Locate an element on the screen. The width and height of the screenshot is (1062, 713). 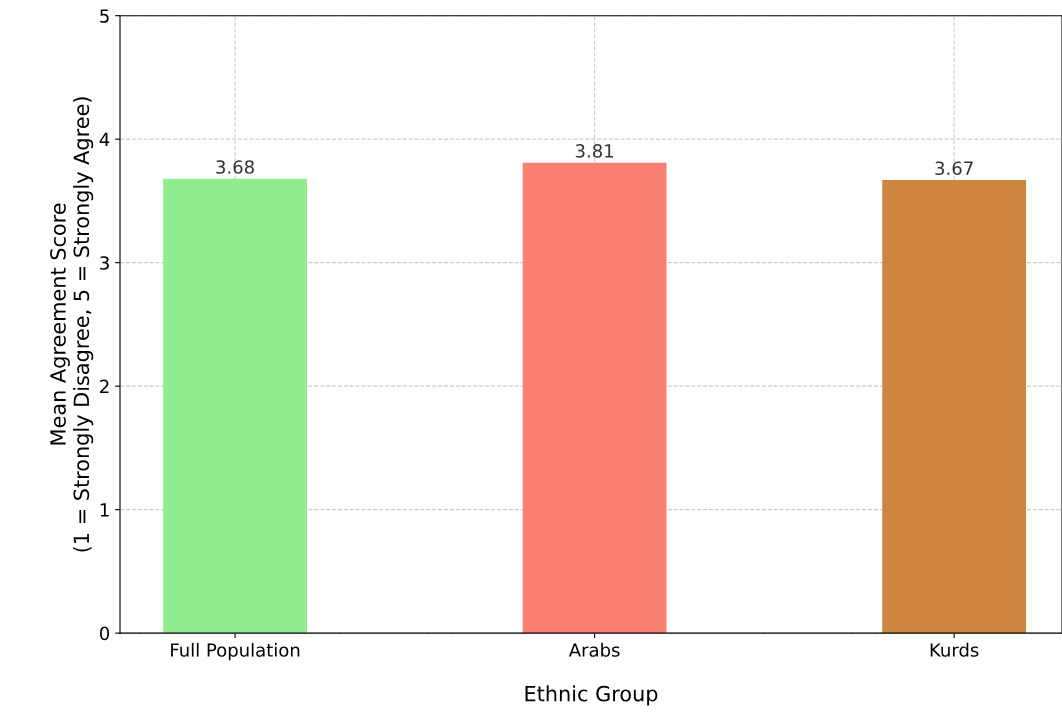
y-tick-label: 0 is located at coordinates (104, 633).